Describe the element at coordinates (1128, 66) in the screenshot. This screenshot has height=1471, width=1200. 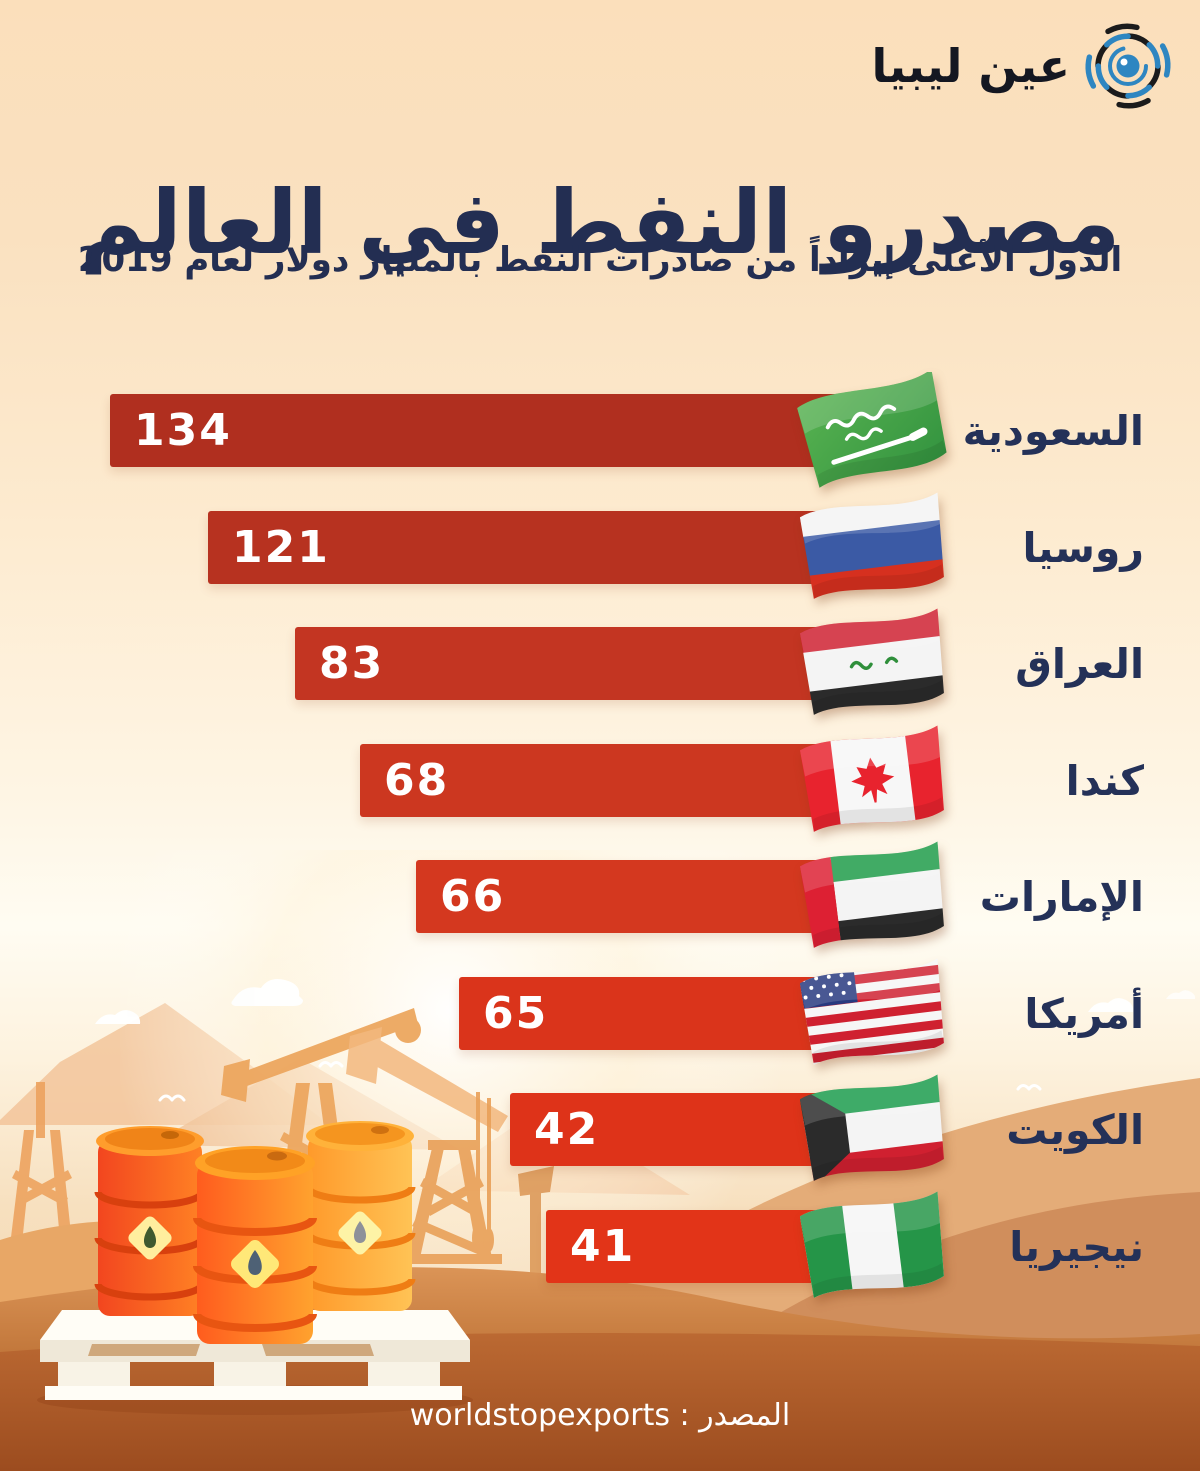
I see `eye-swirl-icon` at that location.